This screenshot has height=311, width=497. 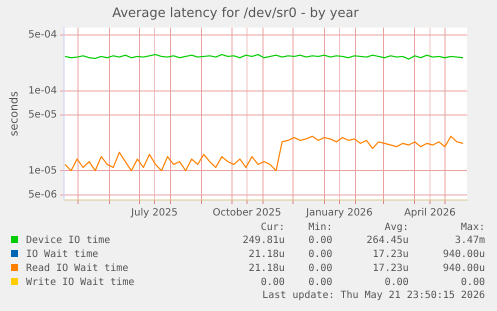 What do you see at coordinates (43, 90) in the screenshot?
I see `y-tick-label: 1e-04` at bounding box center [43, 90].